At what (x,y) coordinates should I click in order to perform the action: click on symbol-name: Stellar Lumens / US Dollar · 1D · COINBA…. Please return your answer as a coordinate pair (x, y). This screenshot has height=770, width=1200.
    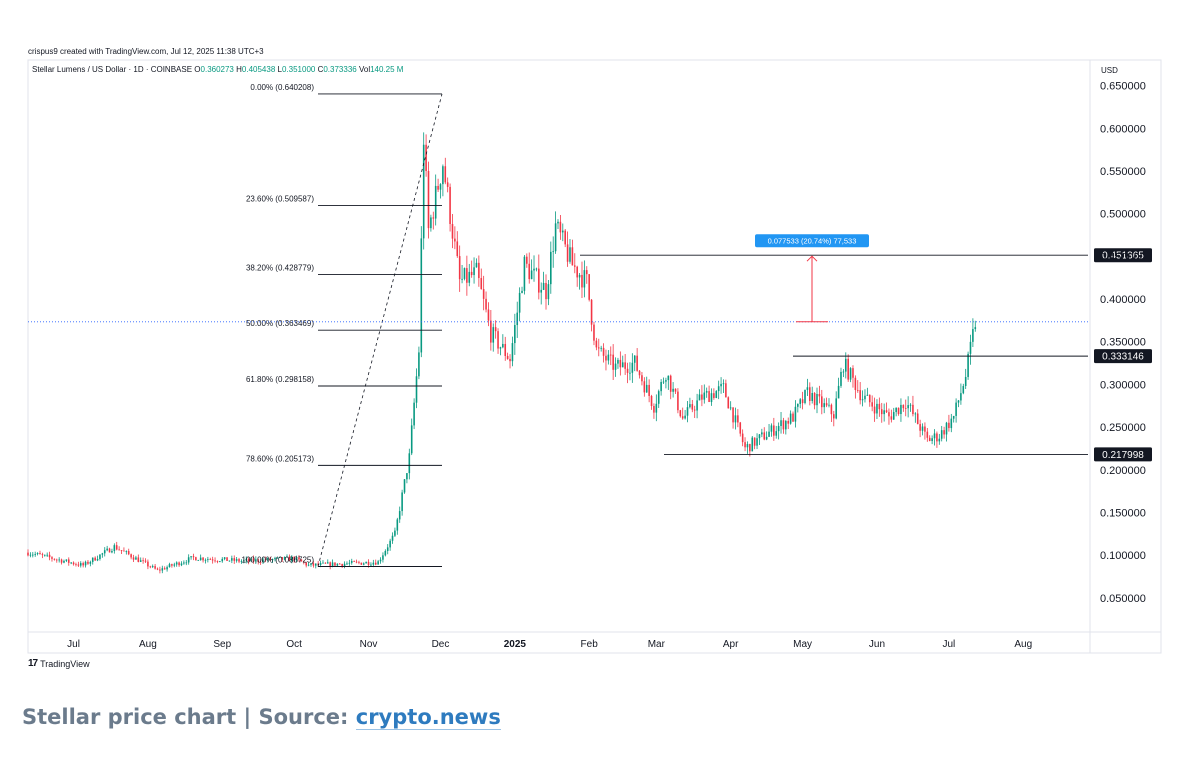
    Looking at the image, I should click on (112, 69).